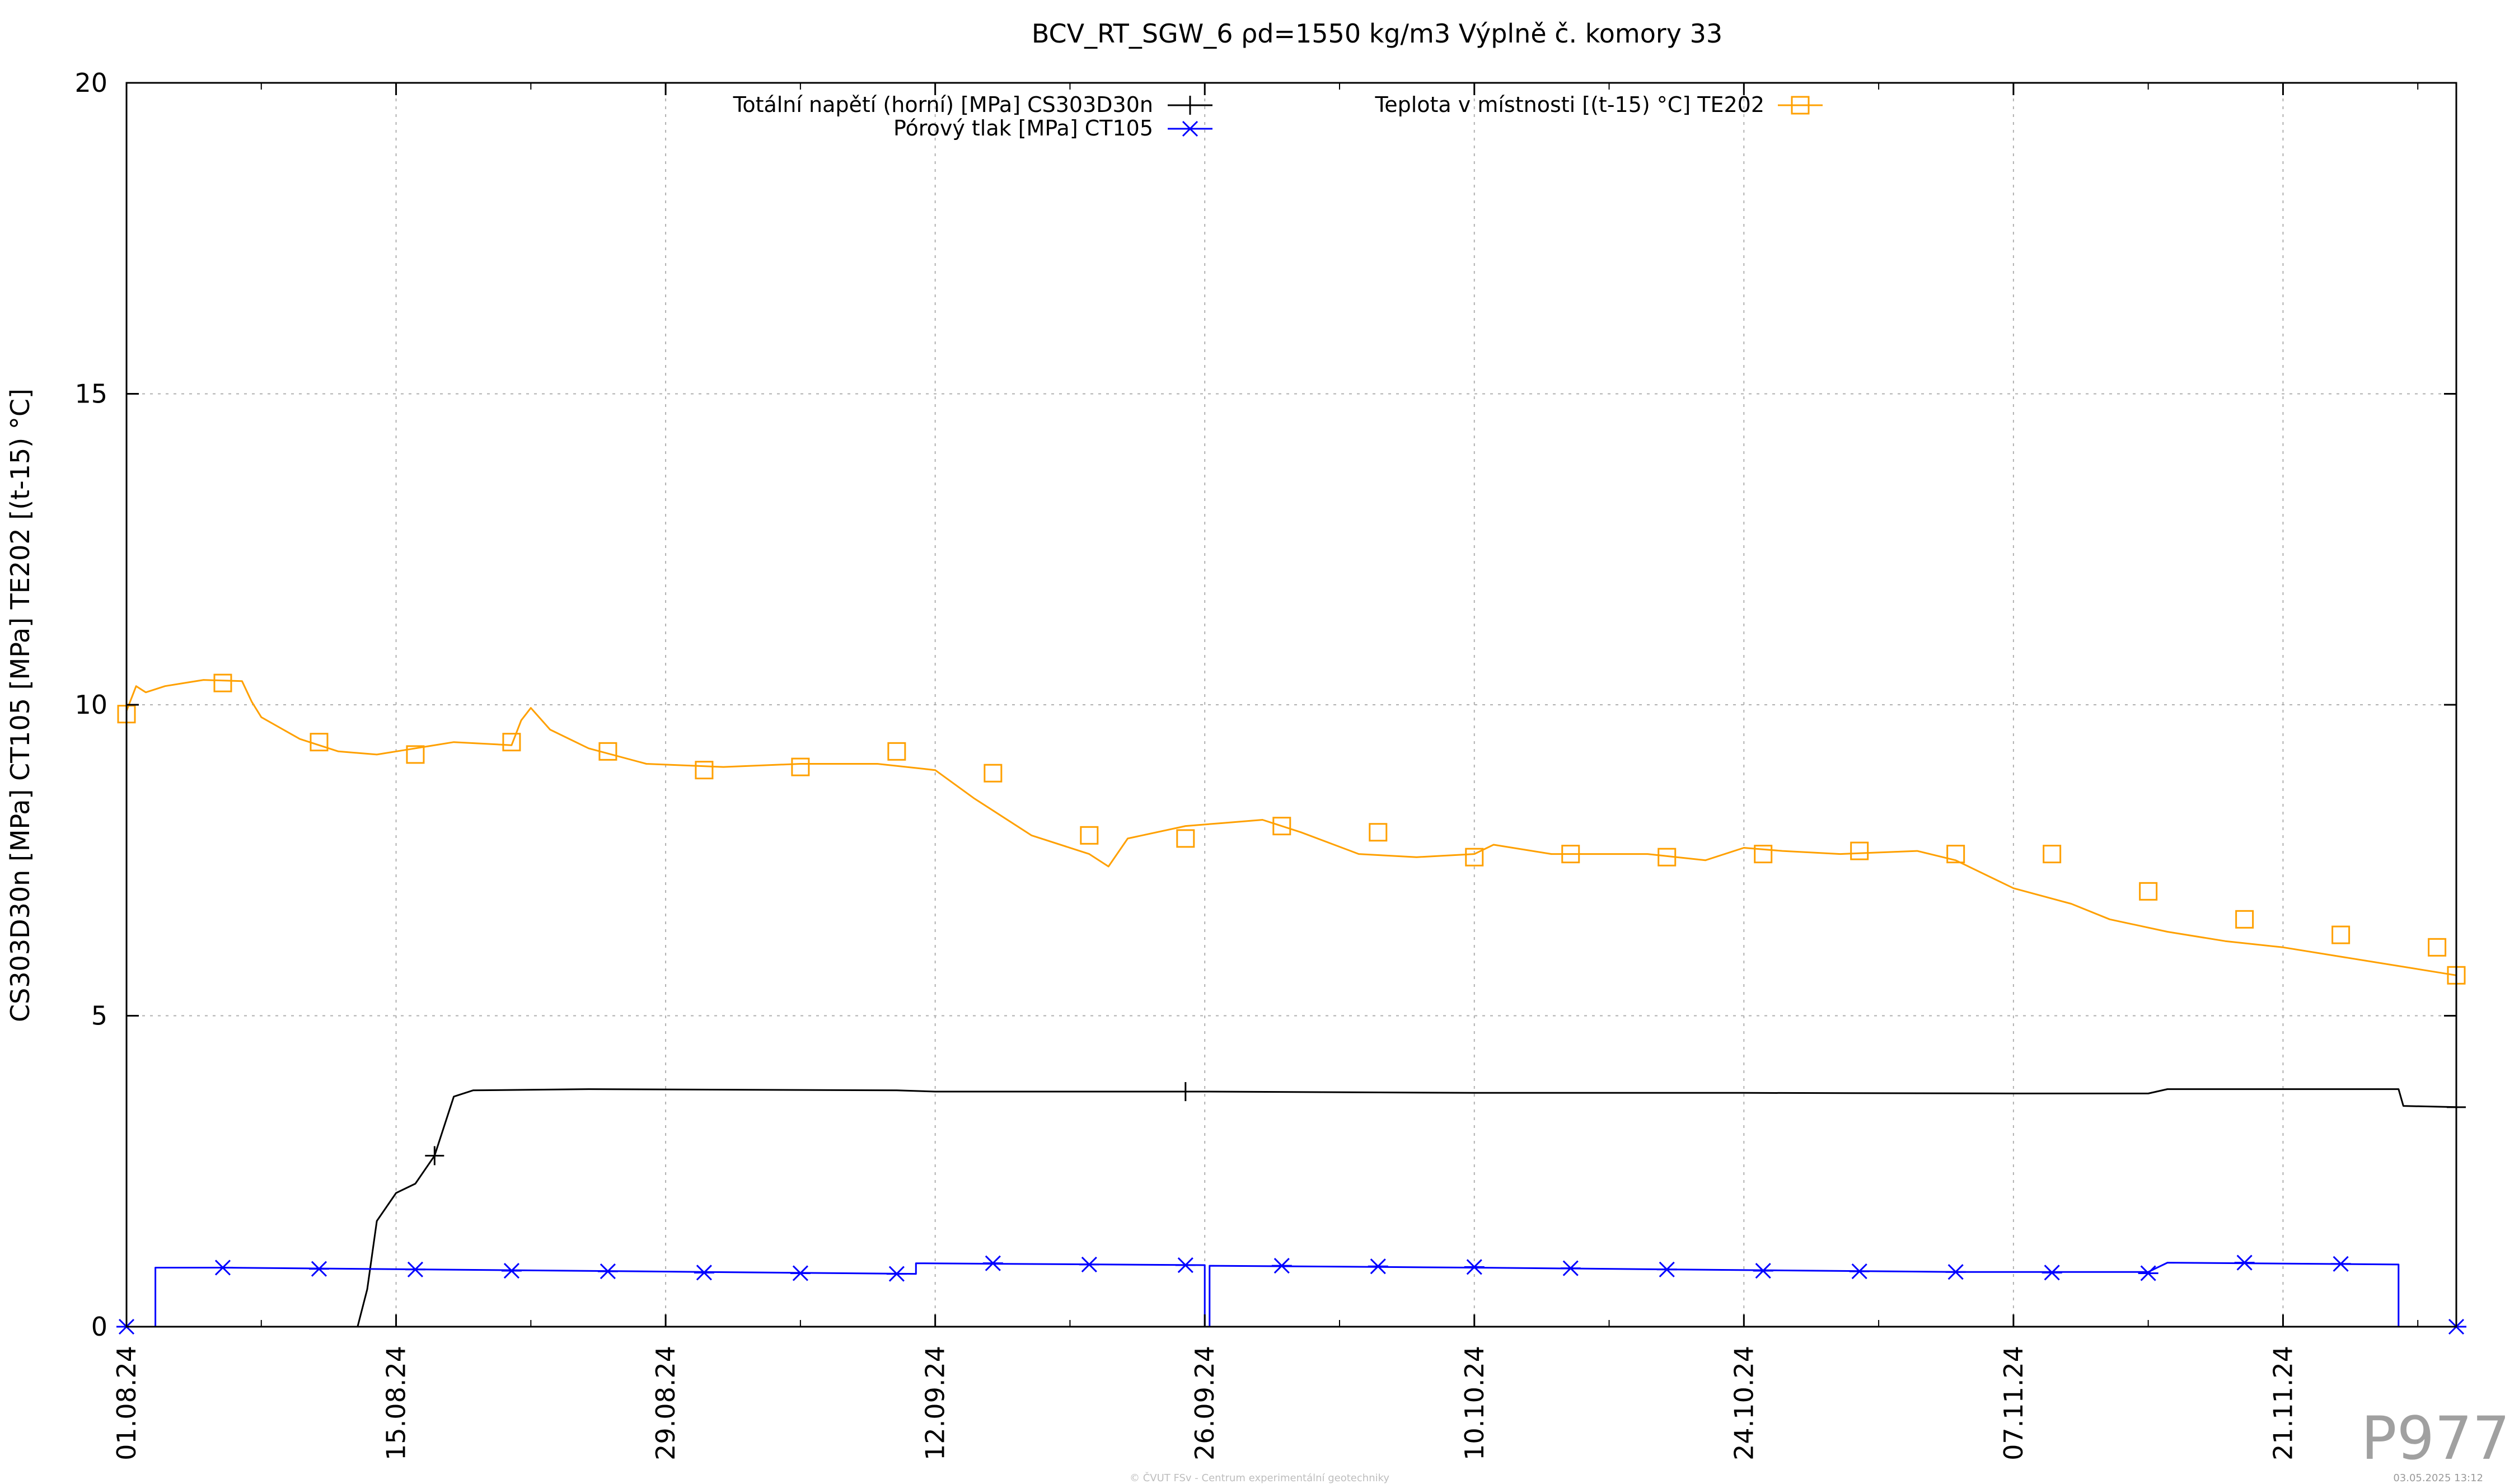 The height and width of the screenshot is (1484, 2519). I want to click on x-tick-label: 01.08.24, so click(126, 1403).